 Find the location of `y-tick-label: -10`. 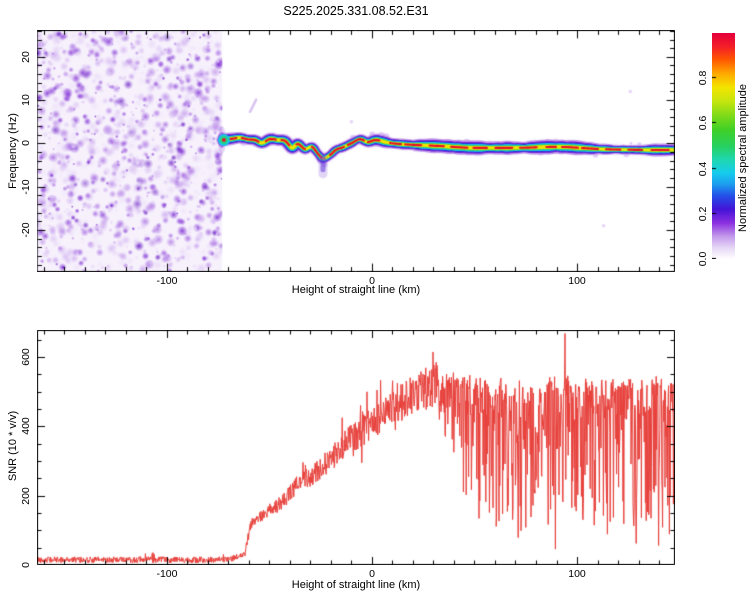

y-tick-label: -10 is located at coordinates (26, 187).